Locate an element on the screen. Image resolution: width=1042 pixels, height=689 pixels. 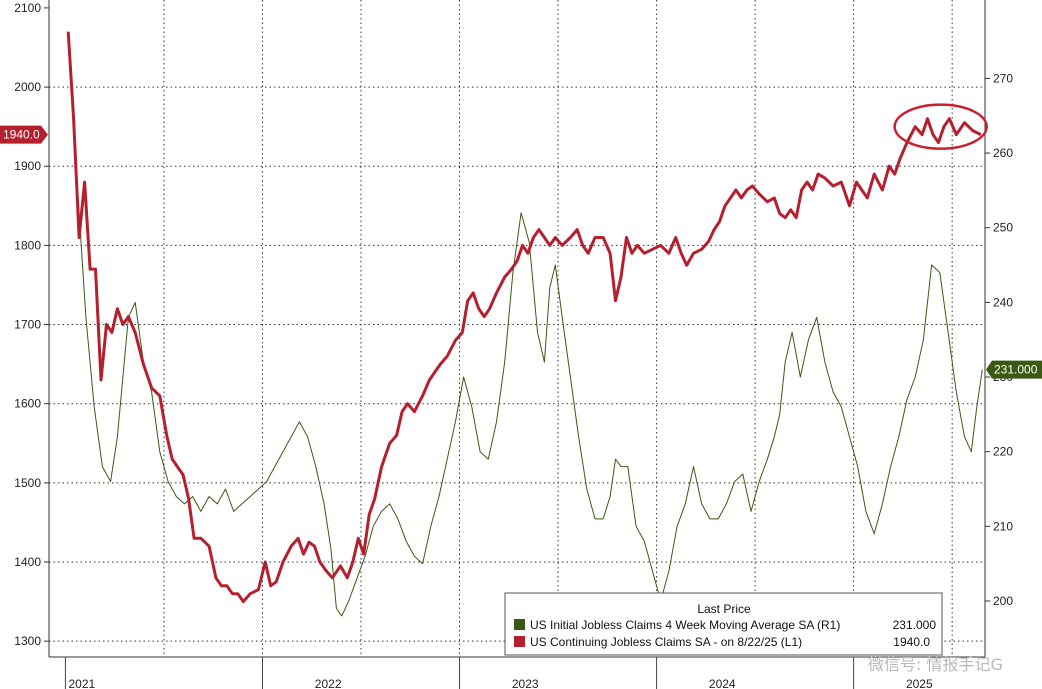
left-tick-label: 1800 is located at coordinates (27, 245).